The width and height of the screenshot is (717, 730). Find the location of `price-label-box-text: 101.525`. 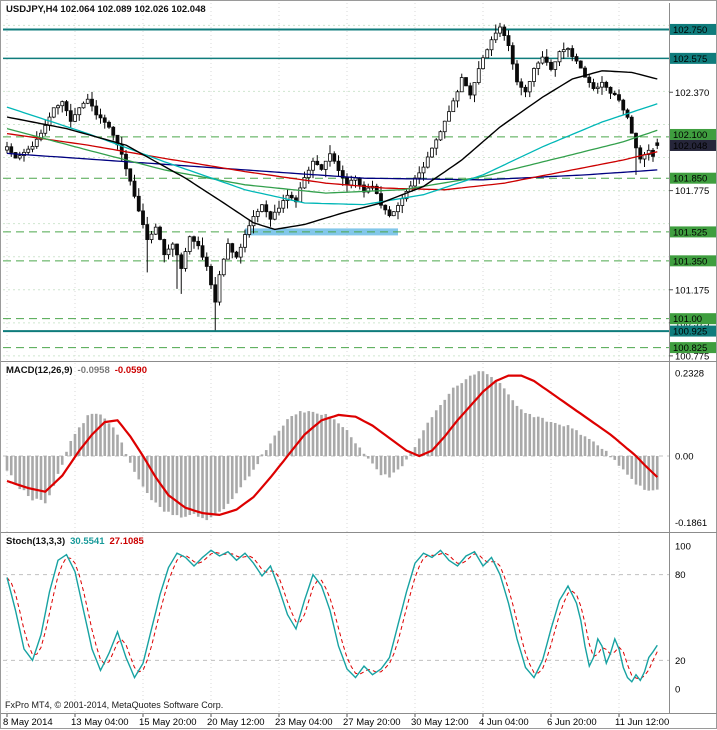

price-label-box-text: 101.525 is located at coordinates (690, 232).